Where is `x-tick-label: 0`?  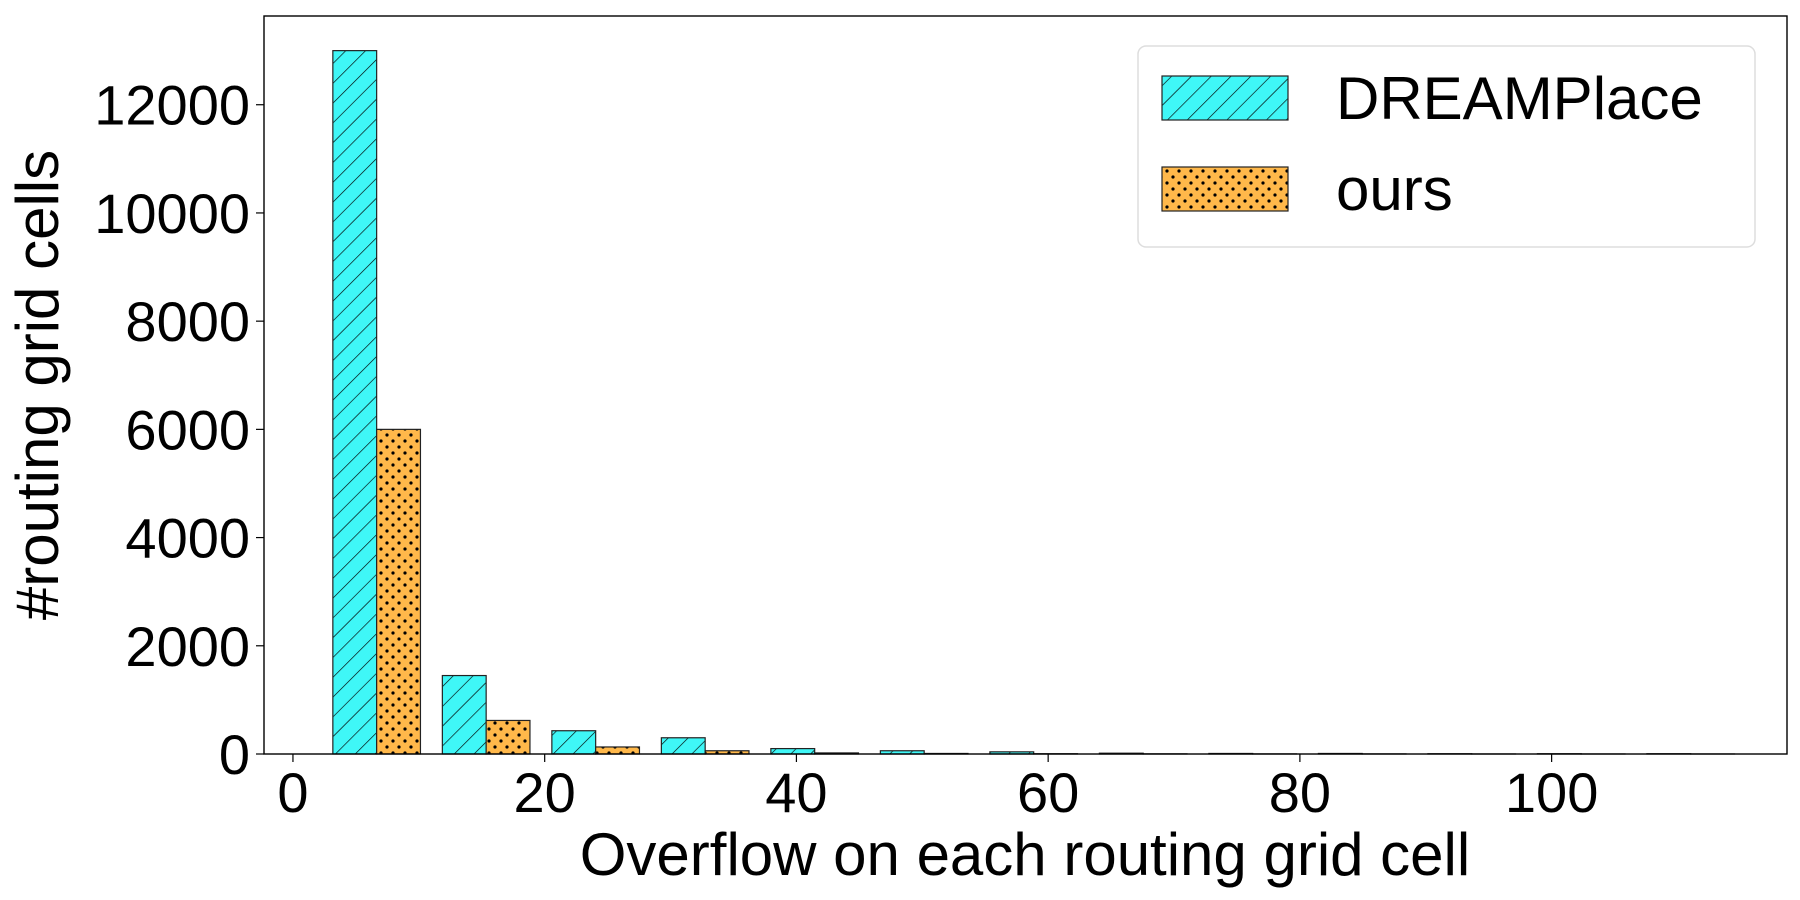
x-tick-label: 0 is located at coordinates (292, 792).